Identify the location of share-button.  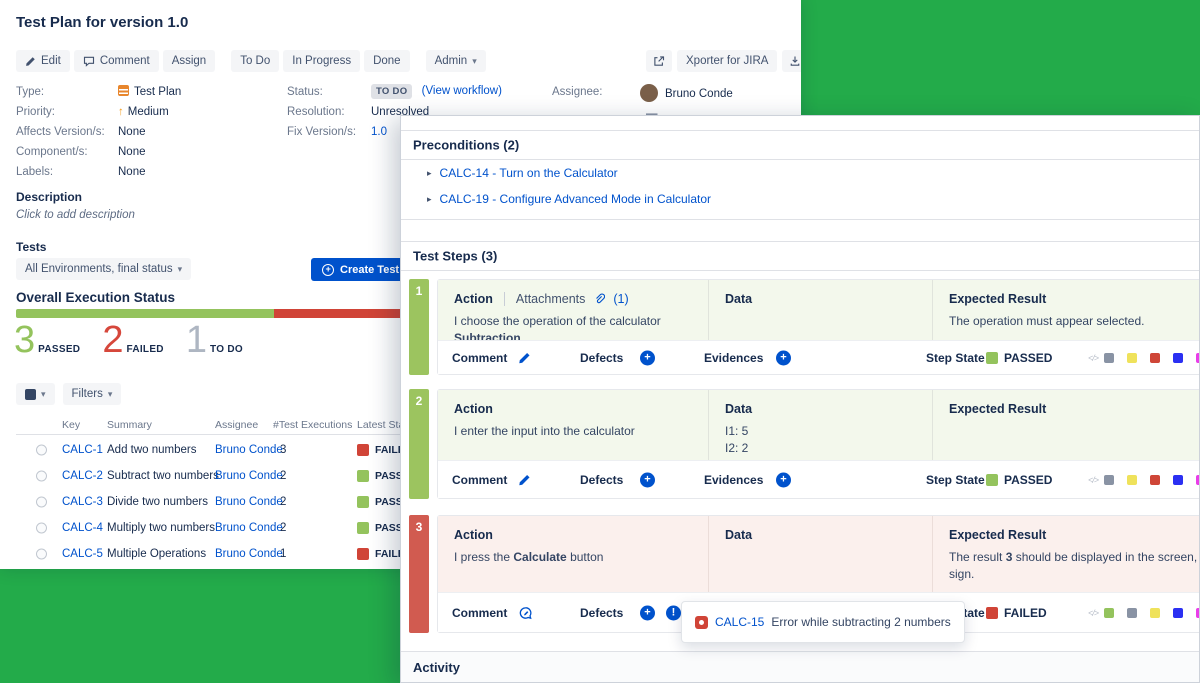
(659, 61).